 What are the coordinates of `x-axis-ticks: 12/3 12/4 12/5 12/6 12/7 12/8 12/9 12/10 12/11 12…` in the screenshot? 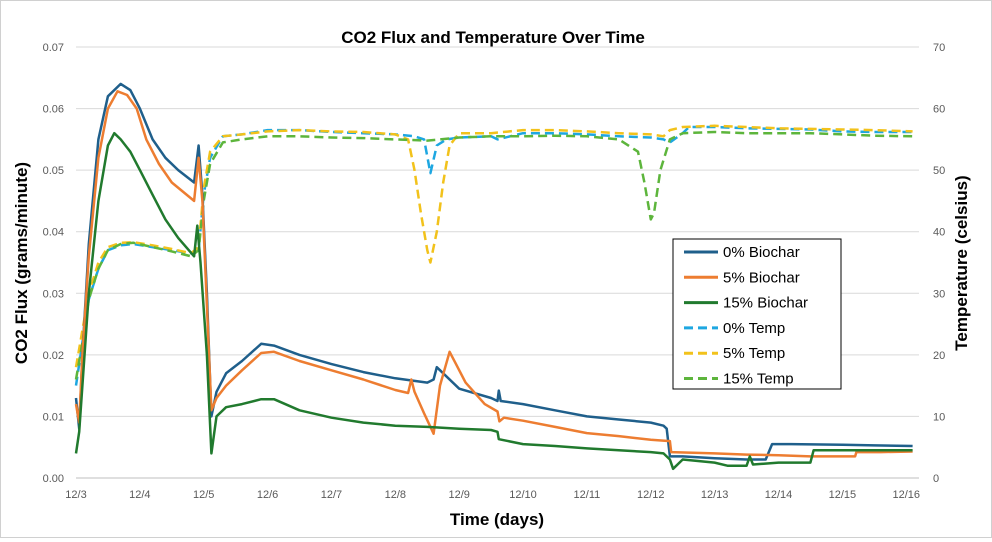 It's located at (492, 495).